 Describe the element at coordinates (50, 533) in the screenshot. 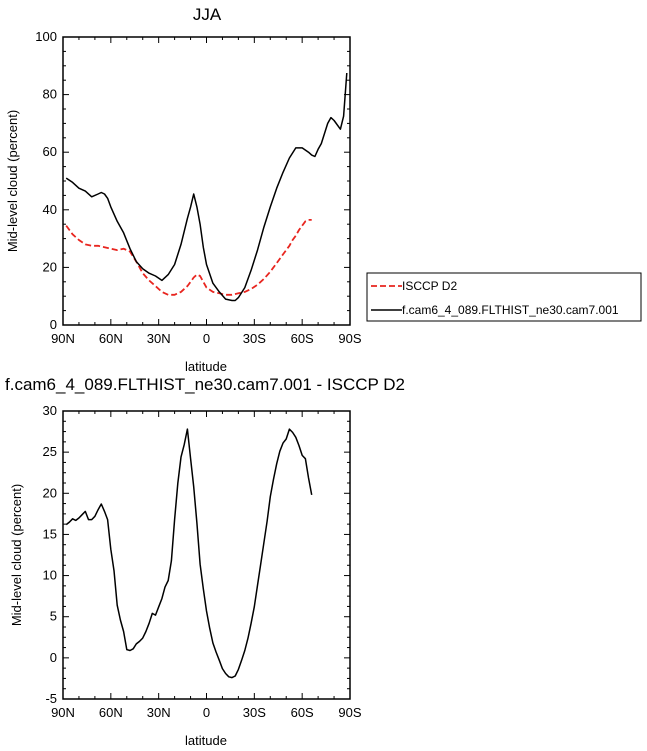

I see `y-tick-label: 15` at that location.